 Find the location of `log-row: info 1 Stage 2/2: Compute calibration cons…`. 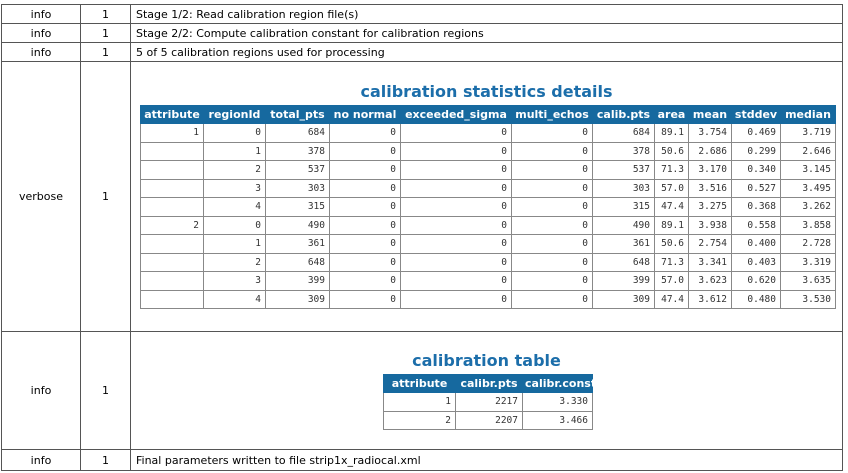

log-row: info 1 Stage 2/2: Compute calibration cons… is located at coordinates (422, 32).